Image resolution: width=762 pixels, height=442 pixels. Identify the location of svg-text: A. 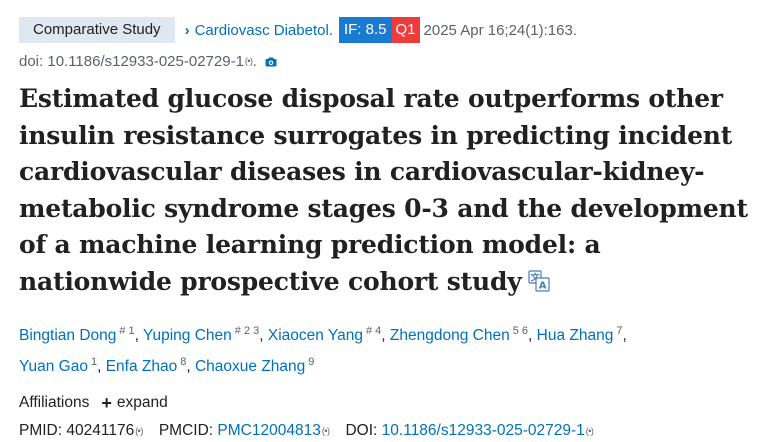
(542, 285).